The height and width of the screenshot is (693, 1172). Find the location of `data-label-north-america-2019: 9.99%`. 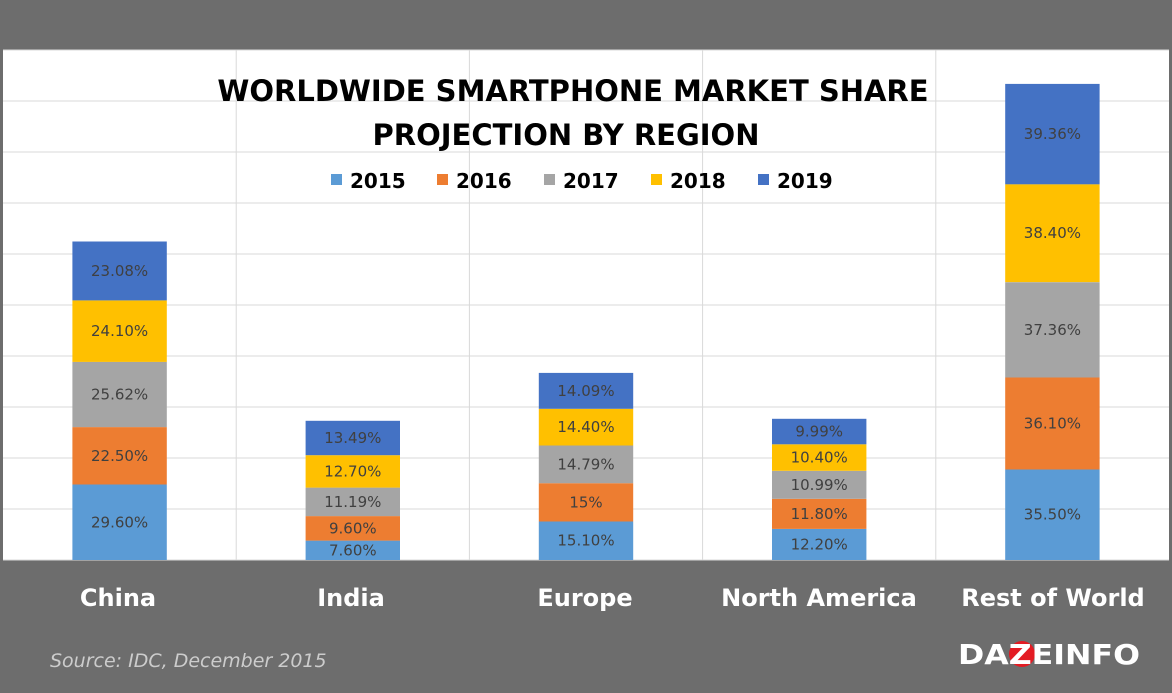

data-label-north-america-2019: 9.99% is located at coordinates (819, 432).